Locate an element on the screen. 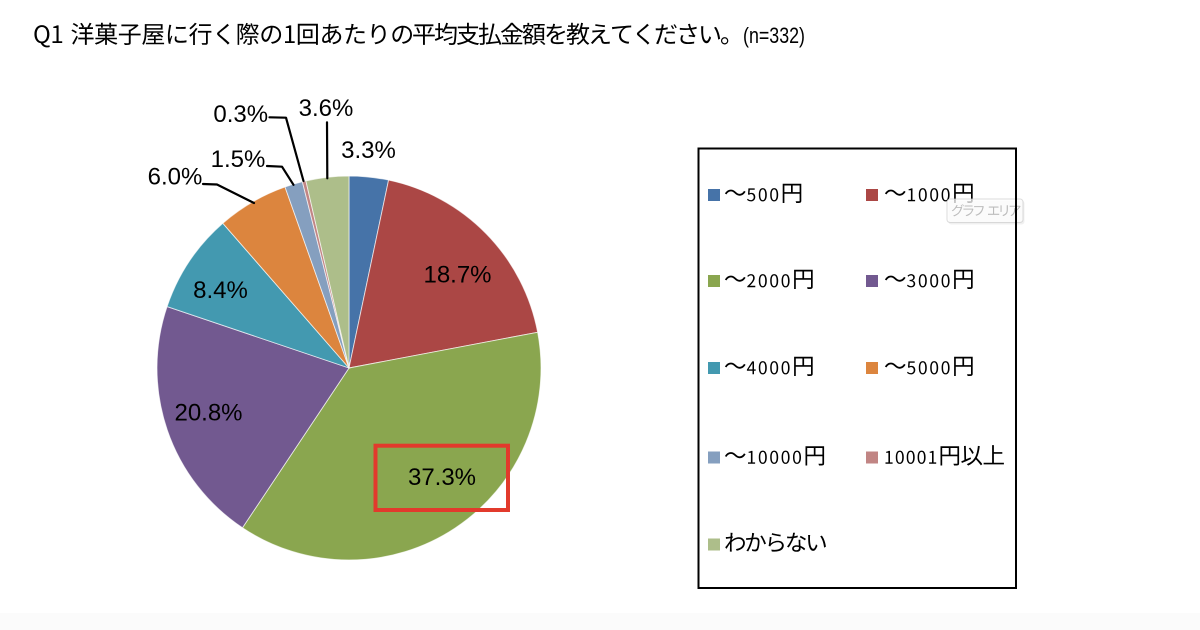 The image size is (1200, 630). svg-text: 18.7% is located at coordinates (457, 275).